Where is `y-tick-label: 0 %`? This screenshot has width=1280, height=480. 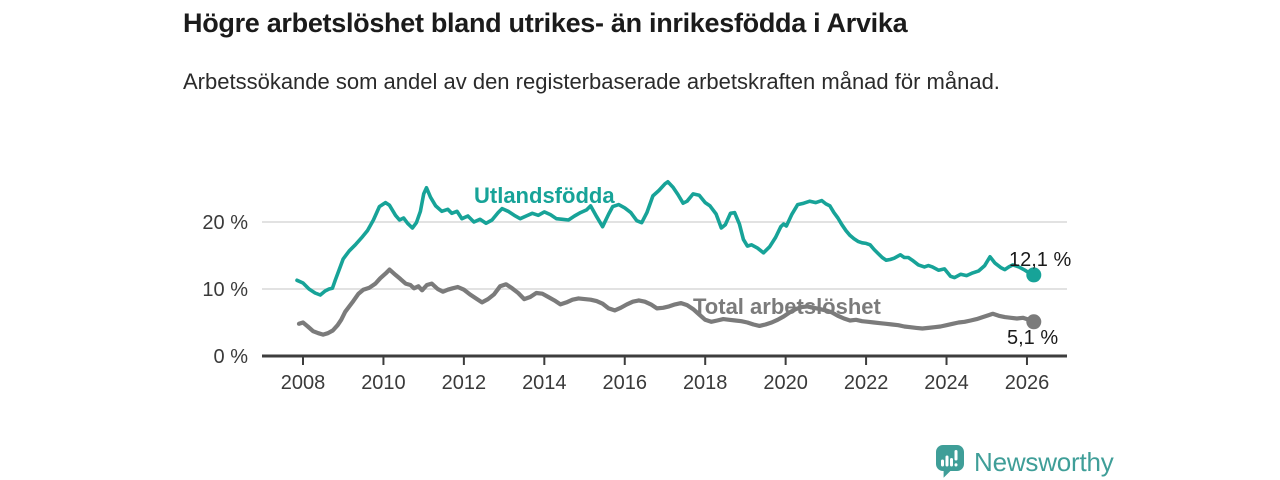
y-tick-label: 0 % is located at coordinates (231, 357).